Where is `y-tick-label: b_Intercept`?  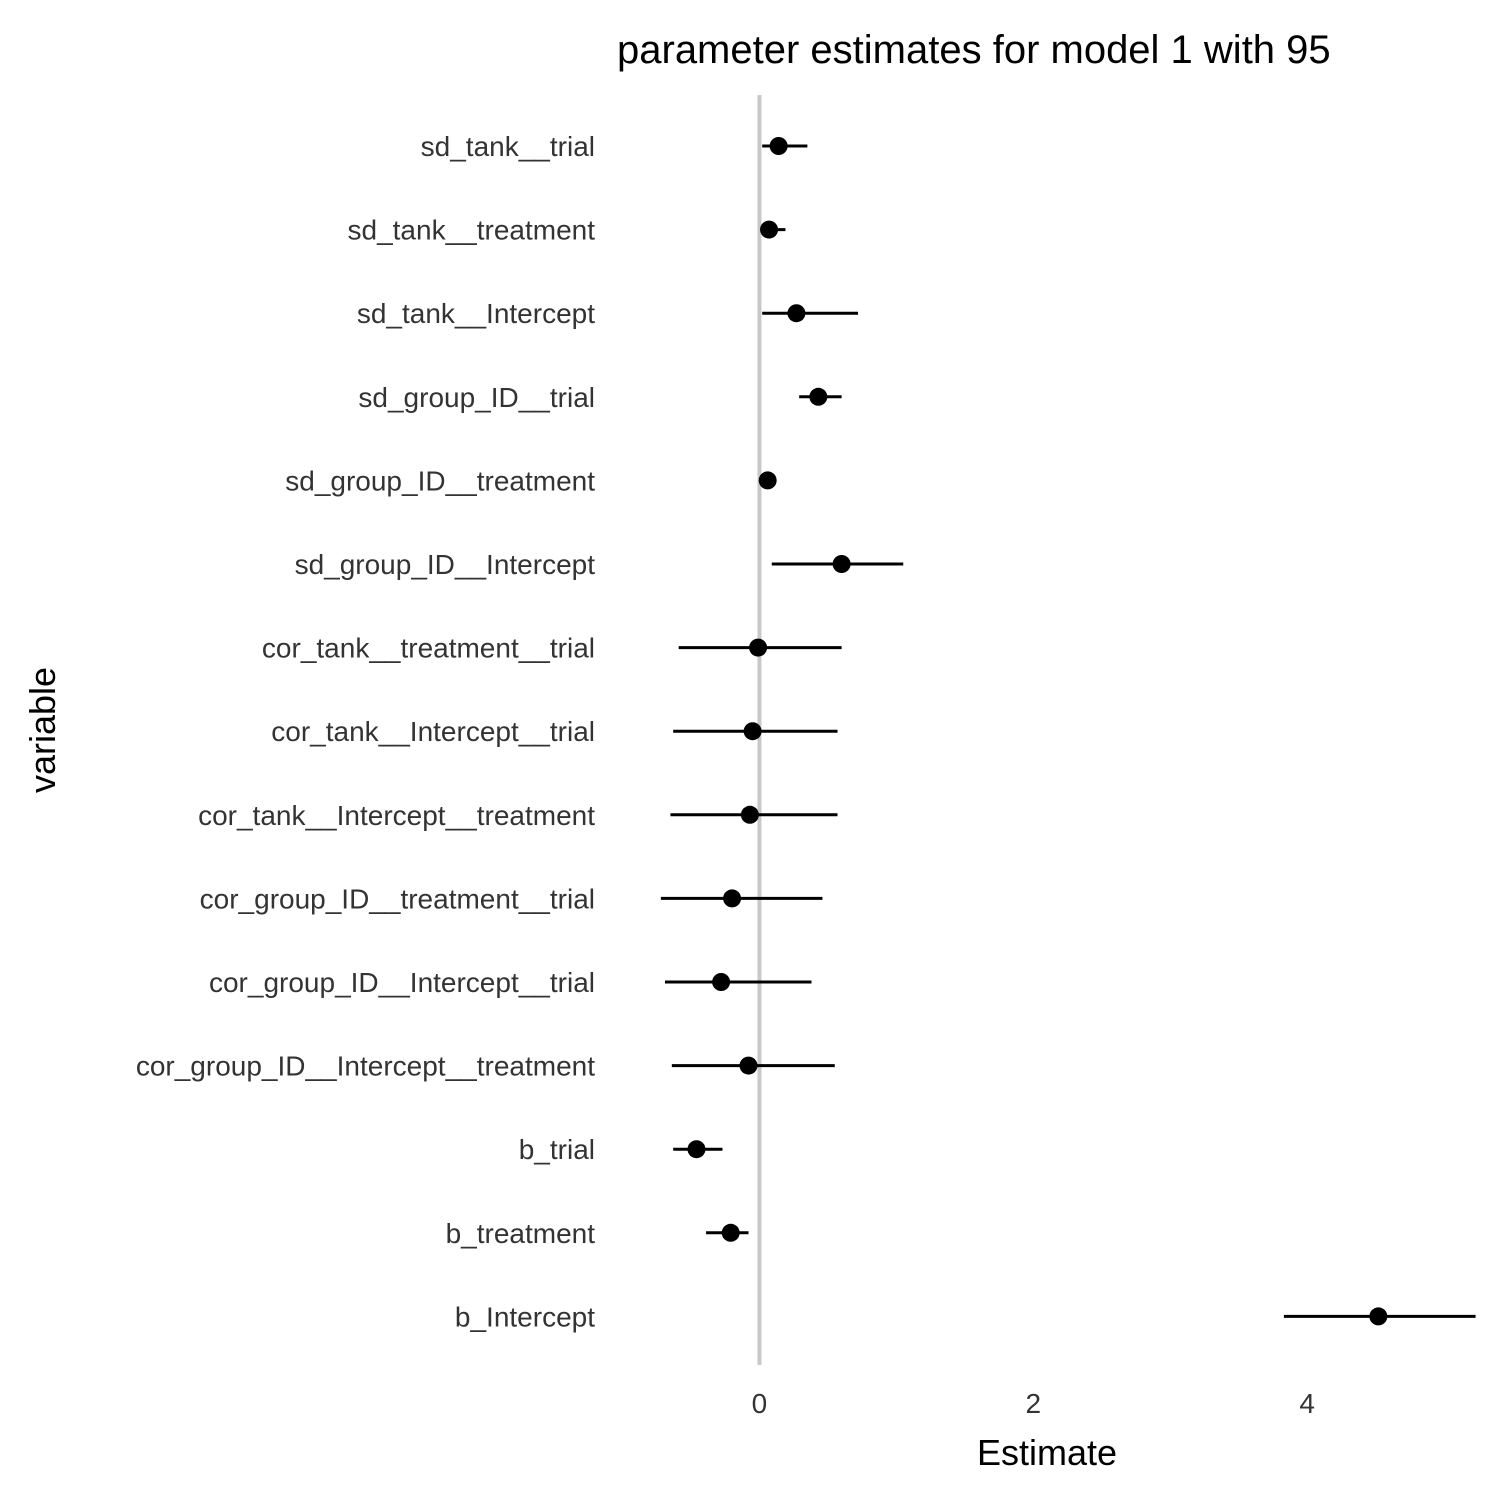 y-tick-label: b_Intercept is located at coordinates (525, 1316).